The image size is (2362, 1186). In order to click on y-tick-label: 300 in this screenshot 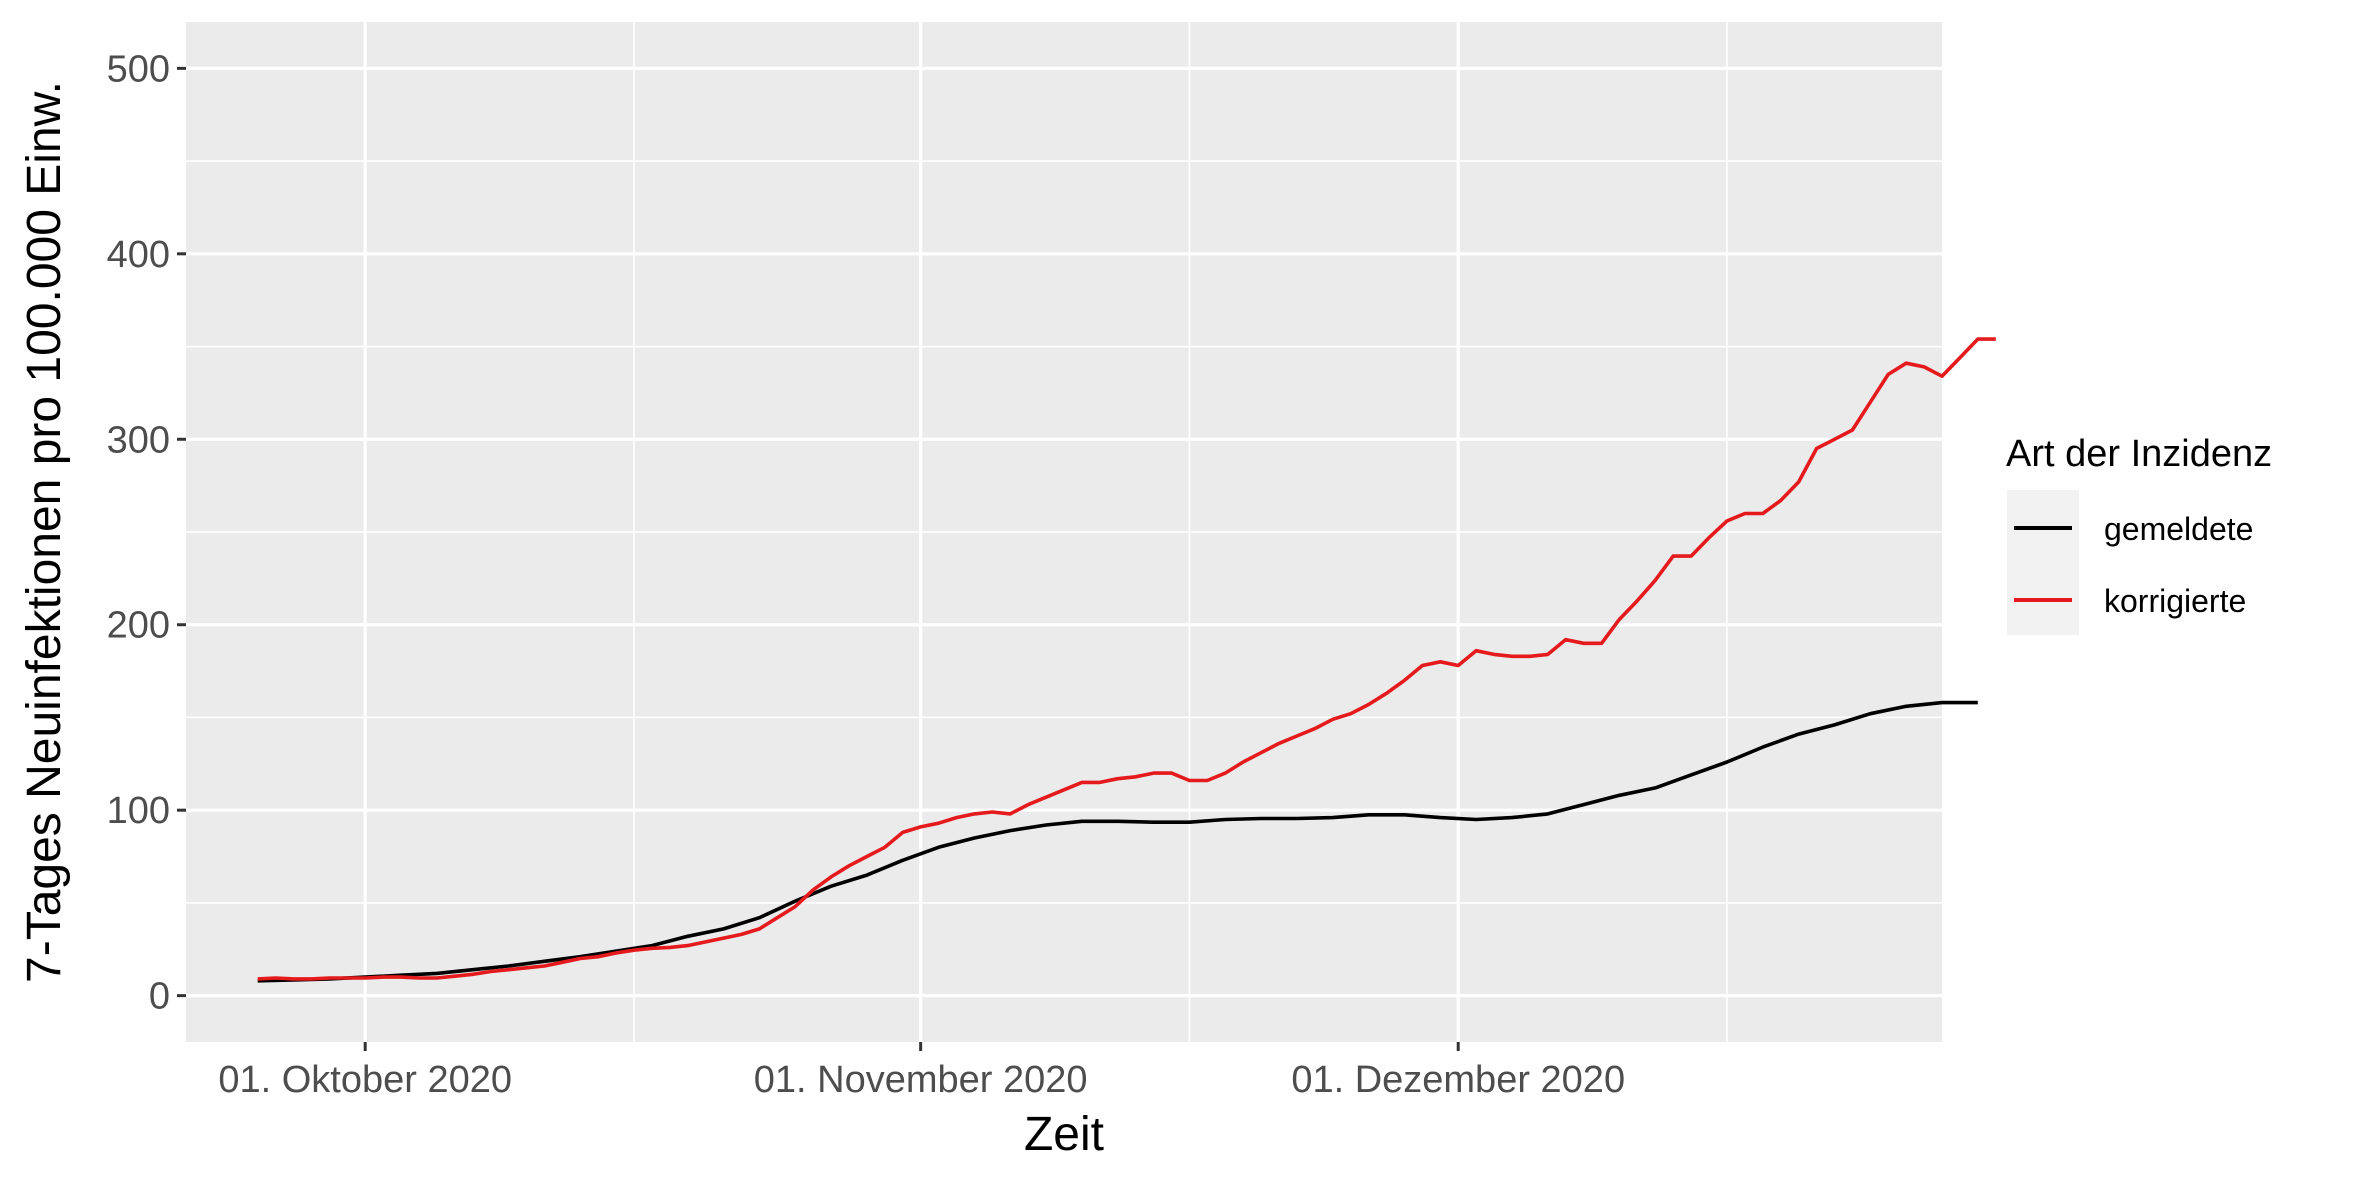, I will do `click(138, 440)`.